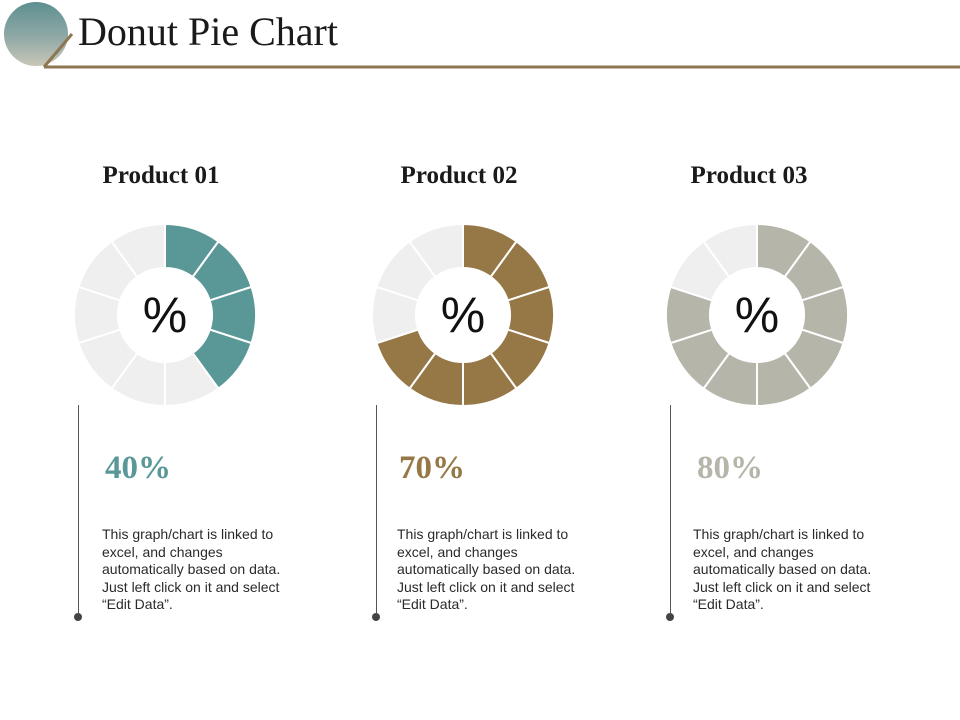 Image resolution: width=960 pixels, height=720 pixels. What do you see at coordinates (36, 34) in the screenshot?
I see `header-circle-decoration` at bounding box center [36, 34].